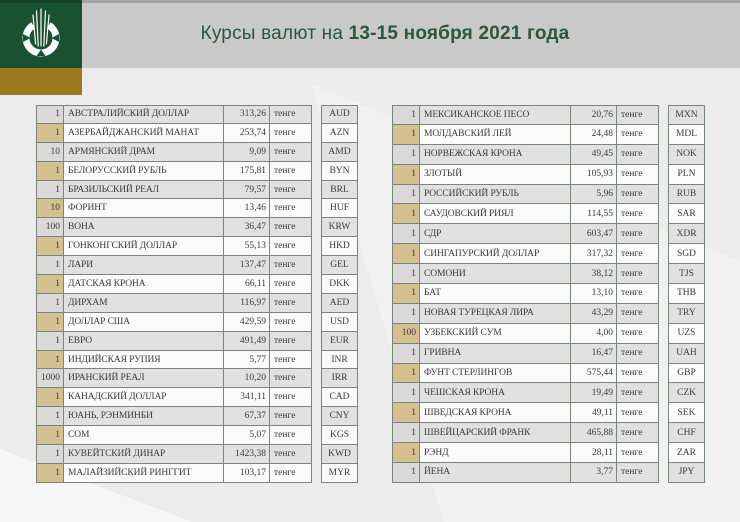 This screenshot has width=740, height=522. I want to click on cell-name: НОВАЯ ТУРЕЦКАЯ ЛИРА, so click(495, 313).